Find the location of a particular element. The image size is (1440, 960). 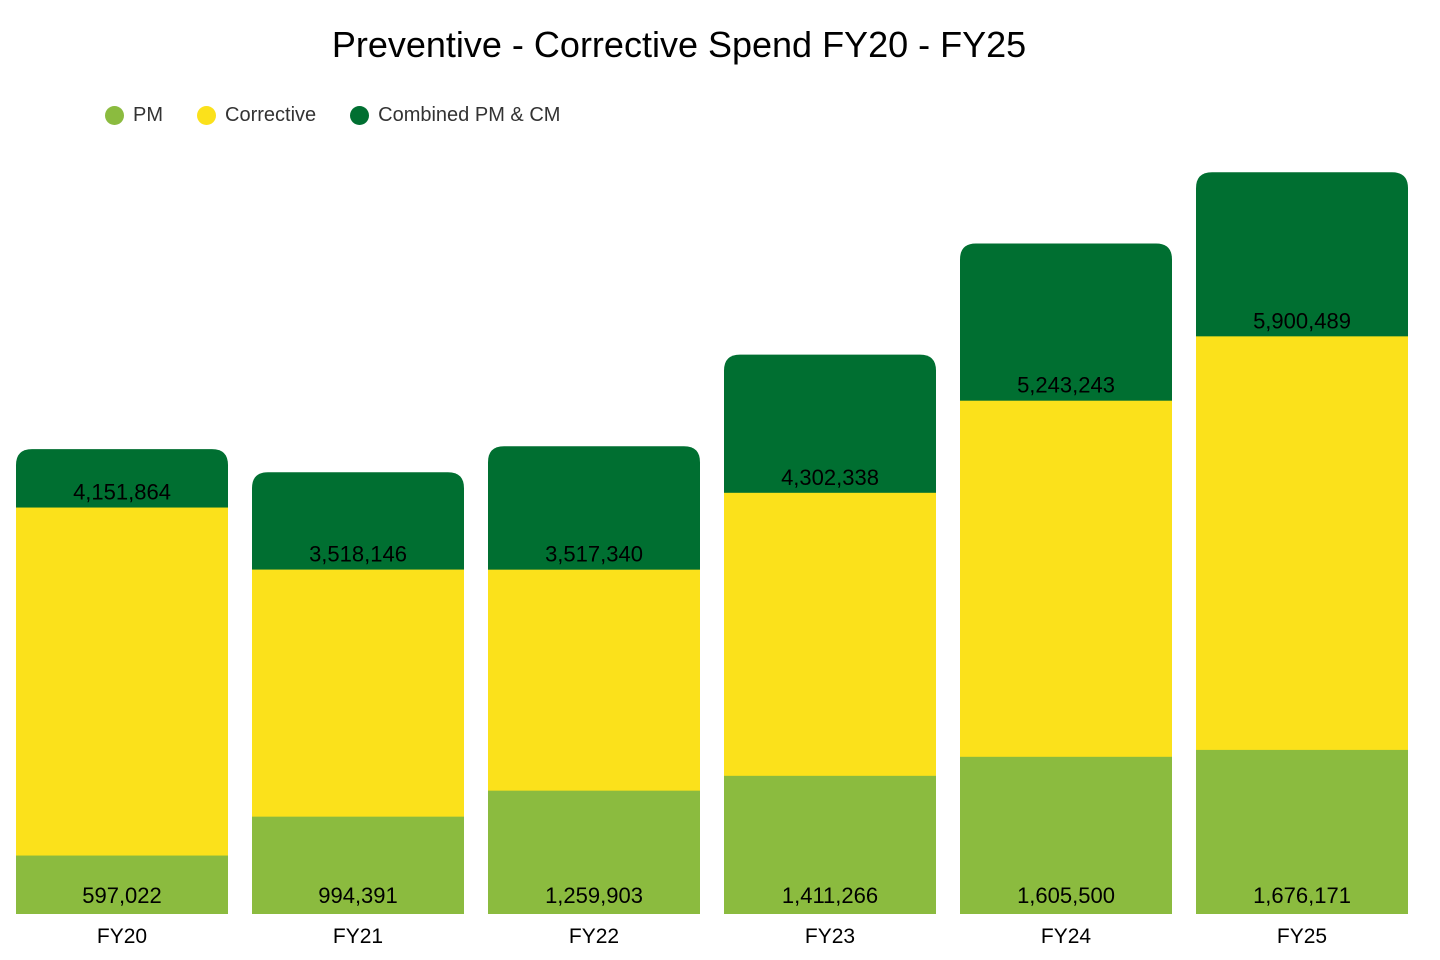

bar-pm-fy21 is located at coordinates (358, 865).